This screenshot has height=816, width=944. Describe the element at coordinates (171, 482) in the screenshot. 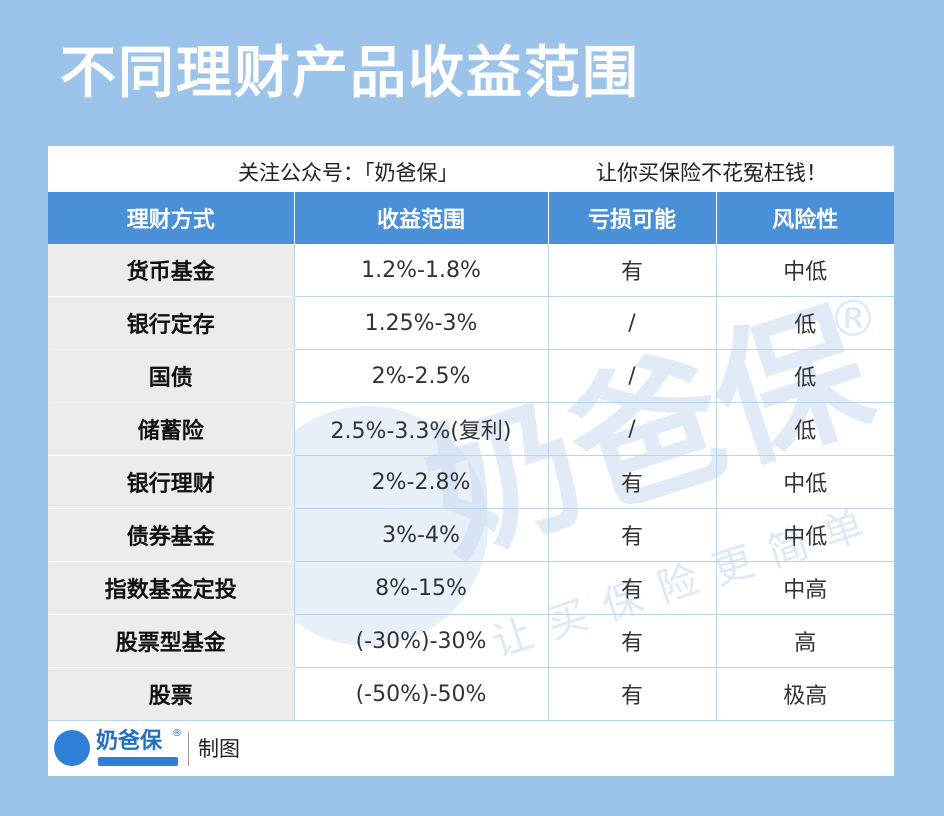

I see `row-name: 银行理财` at that location.